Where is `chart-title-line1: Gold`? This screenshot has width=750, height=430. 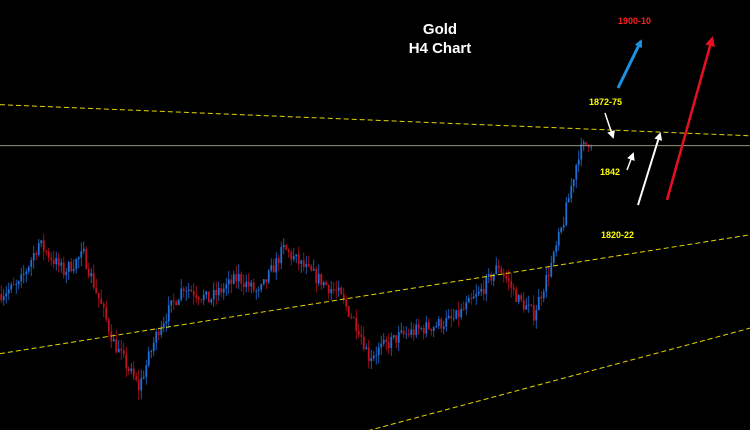 chart-title-line1: Gold is located at coordinates (440, 29).